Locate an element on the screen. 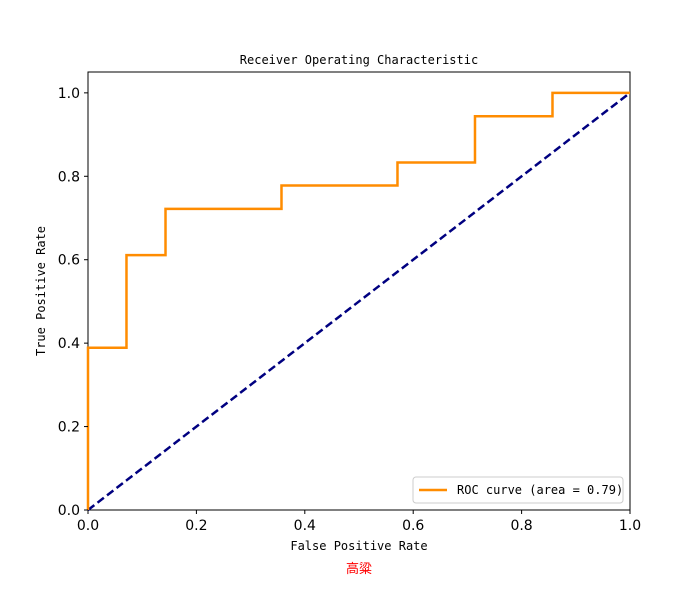 Image resolution: width=700 pixels, height=600 pixels. x-axis-label: False Positive Rate is located at coordinates (358, 546).